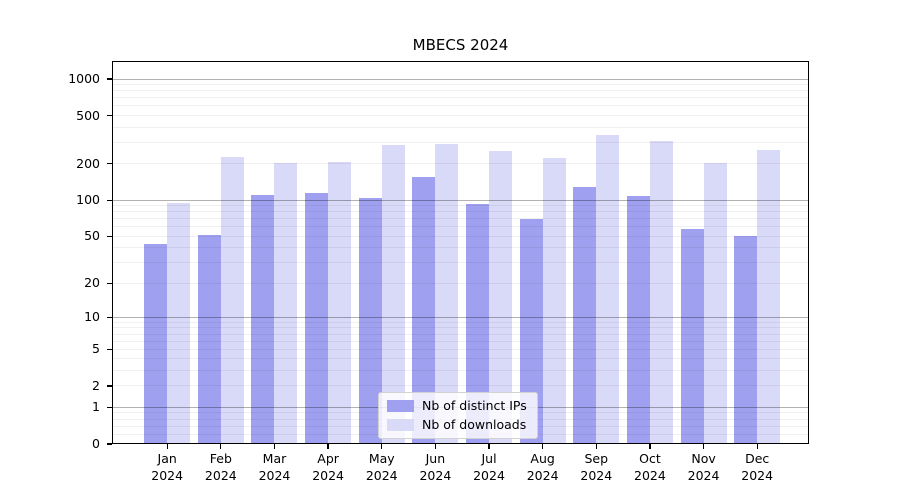 This screenshot has height=500, width=900. What do you see at coordinates (96, 407) in the screenshot?
I see `y-tick-label: 1` at bounding box center [96, 407].